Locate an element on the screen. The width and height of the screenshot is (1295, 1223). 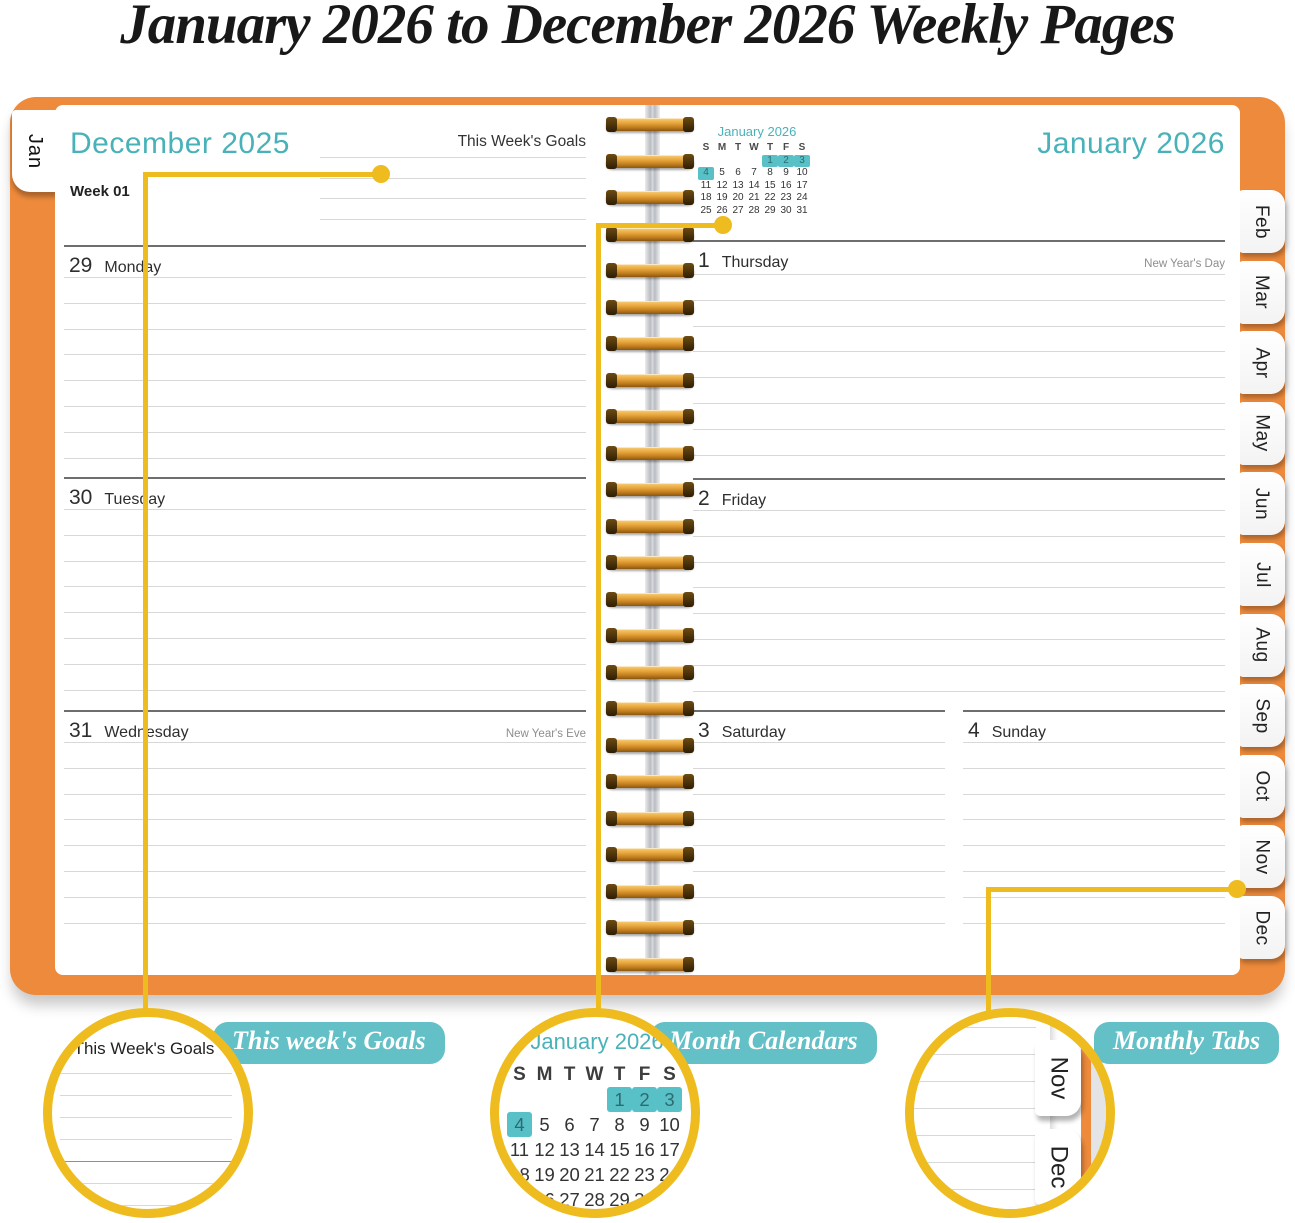
day-number: 30 is located at coordinates (81, 497).